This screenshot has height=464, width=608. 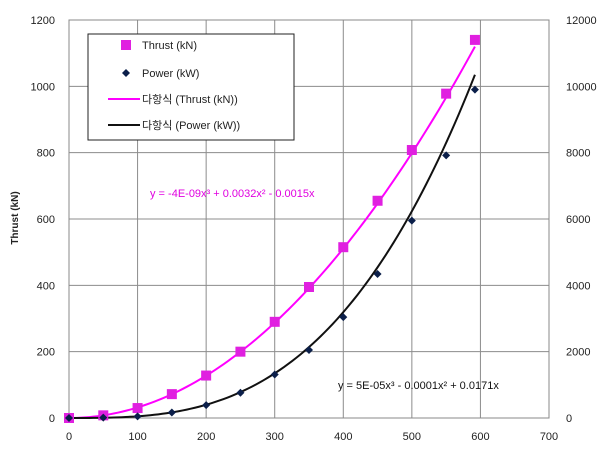 What do you see at coordinates (312, 437) in the screenshot?
I see `x-tick-labels: 0 100 200 300 400 500 600 700` at bounding box center [312, 437].